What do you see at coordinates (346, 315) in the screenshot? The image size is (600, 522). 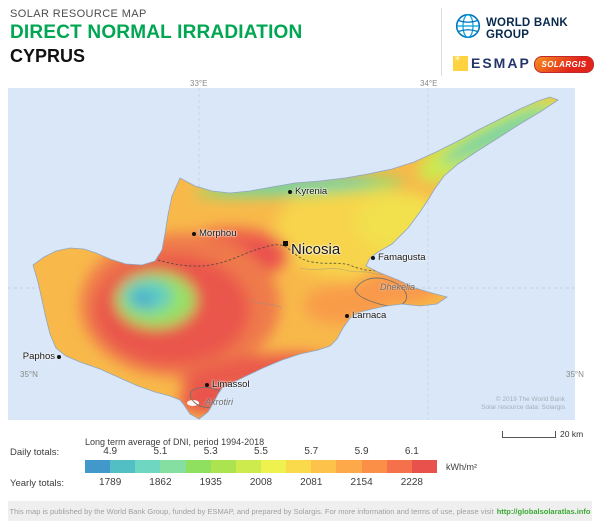 I see `city-marker-larnaca` at bounding box center [346, 315].